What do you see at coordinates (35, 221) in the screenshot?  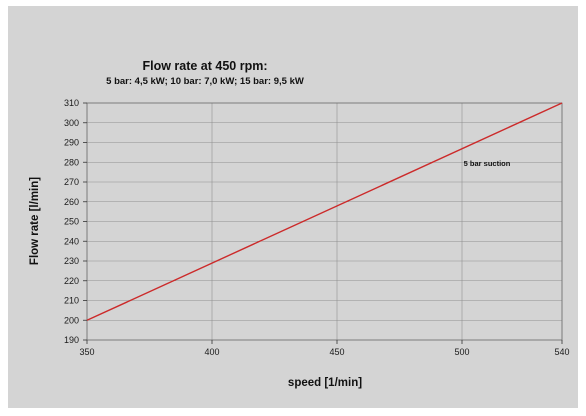 I see `y-axis-label: Flow rate [l/min]` at bounding box center [35, 221].